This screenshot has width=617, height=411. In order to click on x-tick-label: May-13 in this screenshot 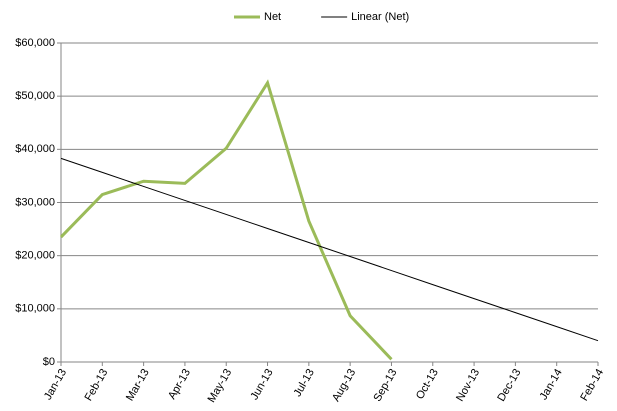, I will do `click(220, 386)`.